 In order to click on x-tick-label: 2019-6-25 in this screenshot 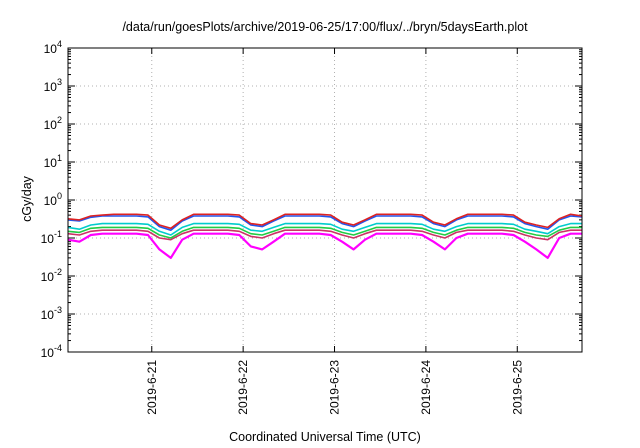, I will do `click(517, 387)`.